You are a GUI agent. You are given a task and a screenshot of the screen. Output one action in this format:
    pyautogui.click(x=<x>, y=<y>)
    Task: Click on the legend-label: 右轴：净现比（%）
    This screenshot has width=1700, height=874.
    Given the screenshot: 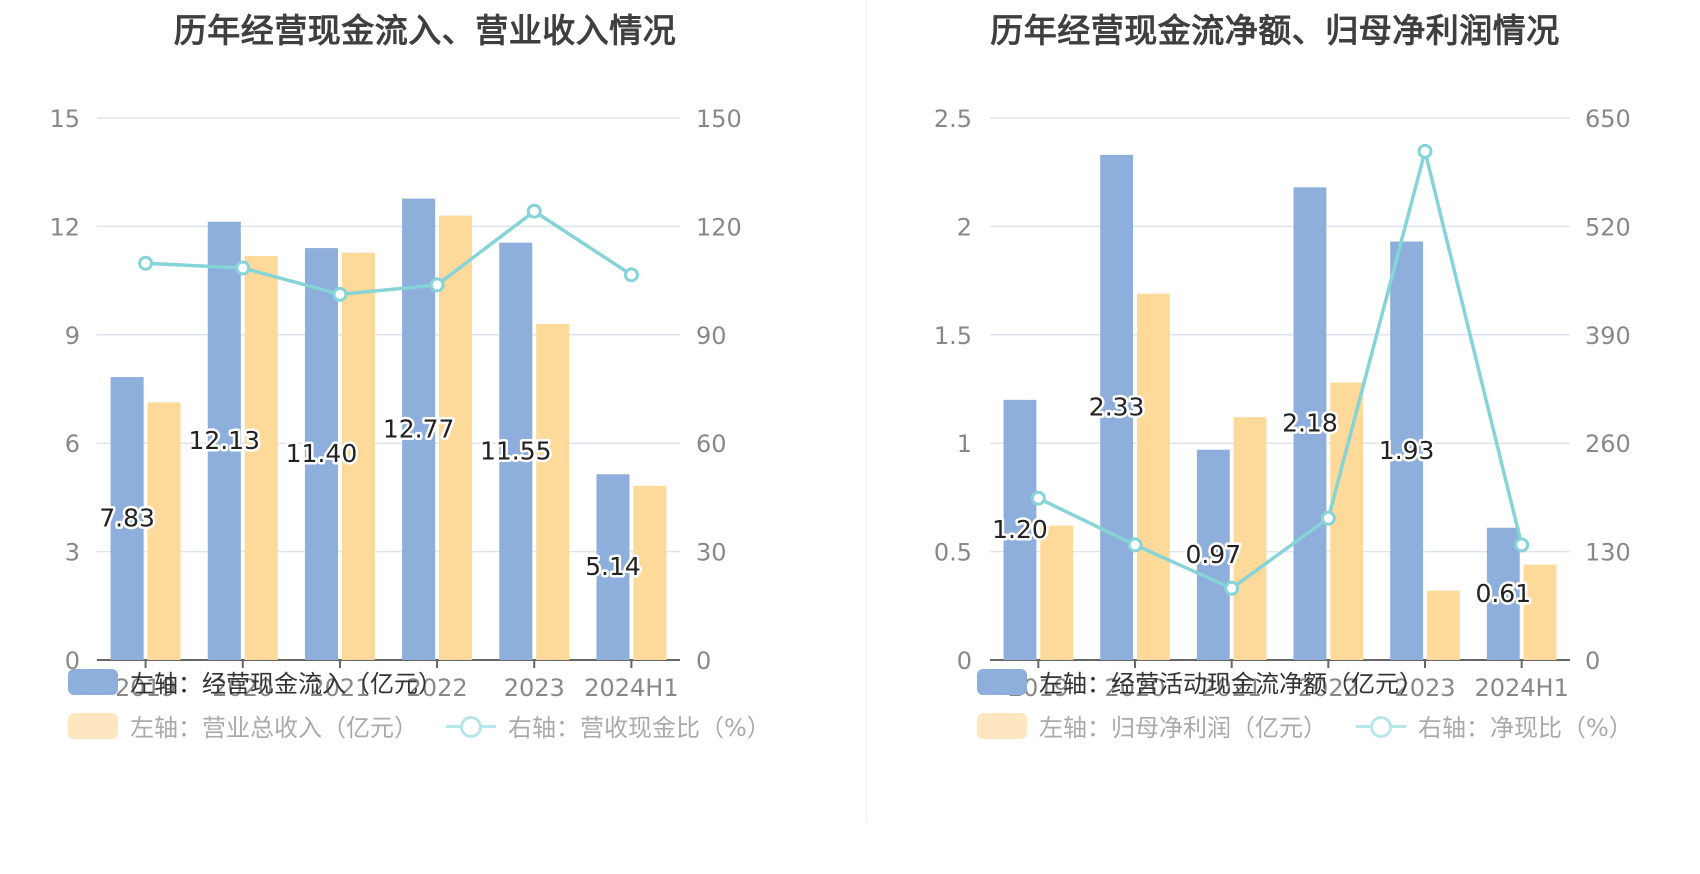 What is the action you would take?
    pyautogui.click(x=1525, y=728)
    